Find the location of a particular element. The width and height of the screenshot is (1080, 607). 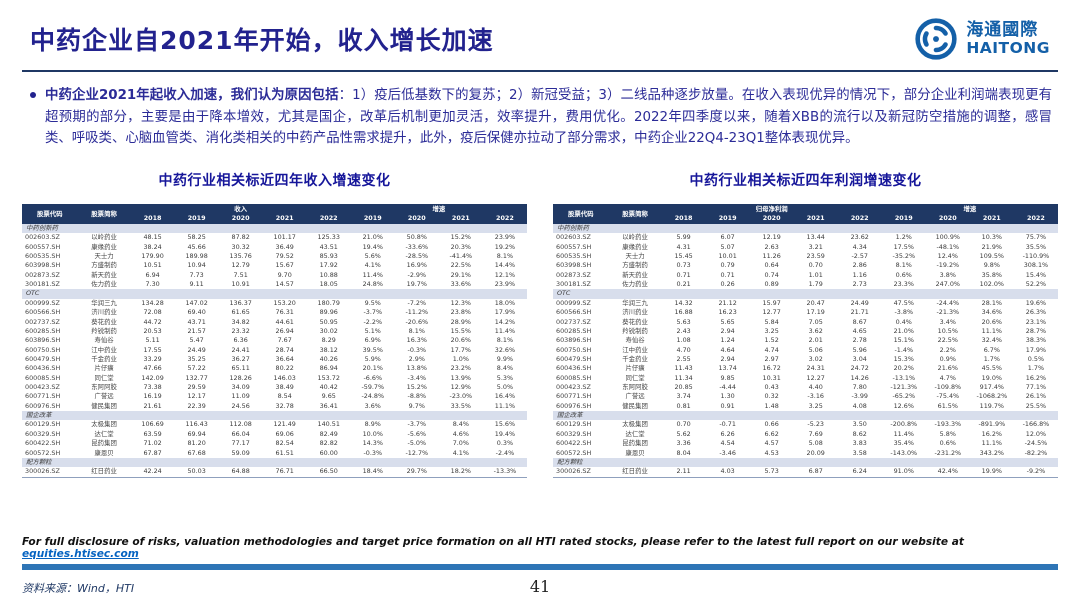

value-cell: 6.87 is located at coordinates (815, 472).